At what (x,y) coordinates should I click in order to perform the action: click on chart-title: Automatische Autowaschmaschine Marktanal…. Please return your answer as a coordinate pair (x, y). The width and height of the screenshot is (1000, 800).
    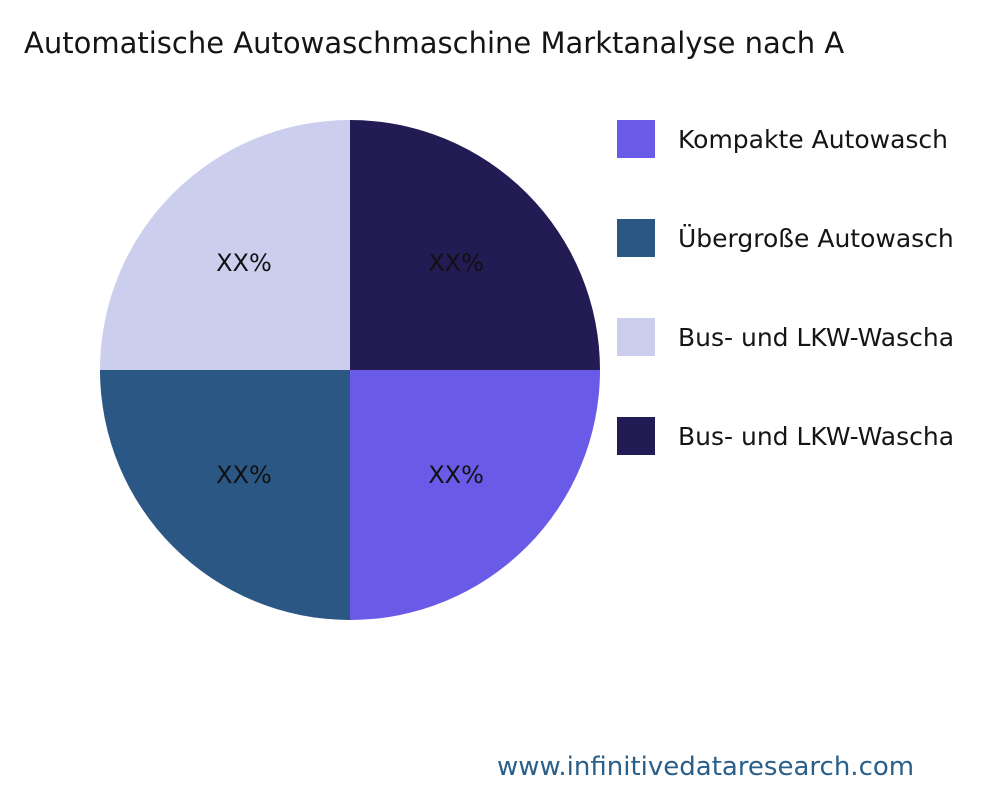
    Looking at the image, I should click on (434, 43).